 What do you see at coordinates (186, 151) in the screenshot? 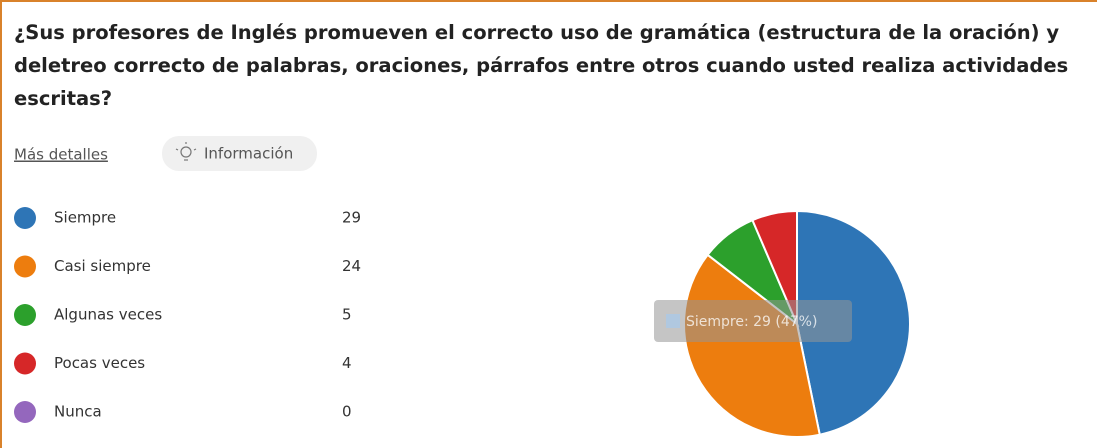
I see `bulb-icon` at bounding box center [186, 151].